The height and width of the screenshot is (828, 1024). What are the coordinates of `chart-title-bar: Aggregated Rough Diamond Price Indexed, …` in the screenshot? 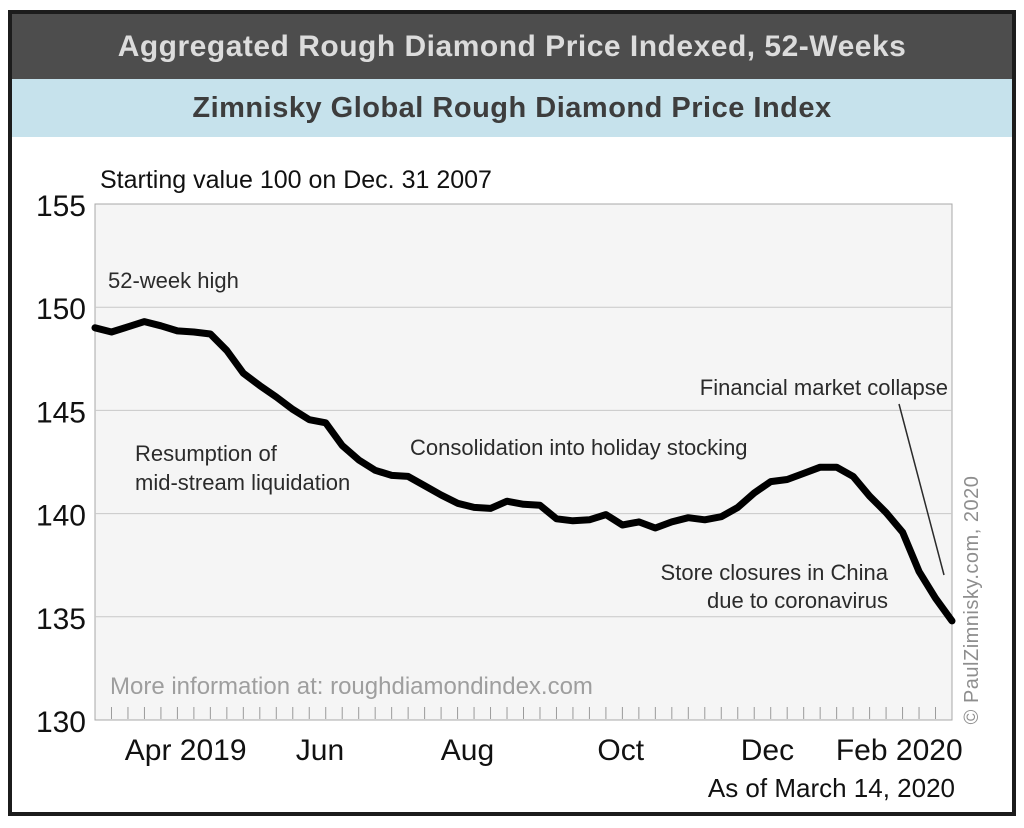 It's located at (512, 46).